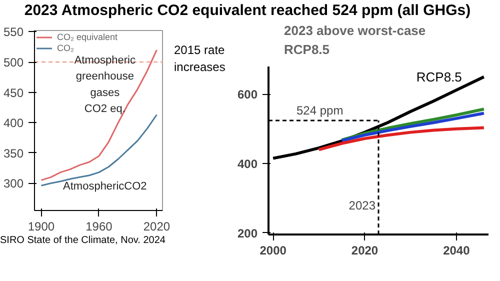  What do you see at coordinates (456, 251) in the screenshot?
I see `x-tick-label: 2040` at bounding box center [456, 251].